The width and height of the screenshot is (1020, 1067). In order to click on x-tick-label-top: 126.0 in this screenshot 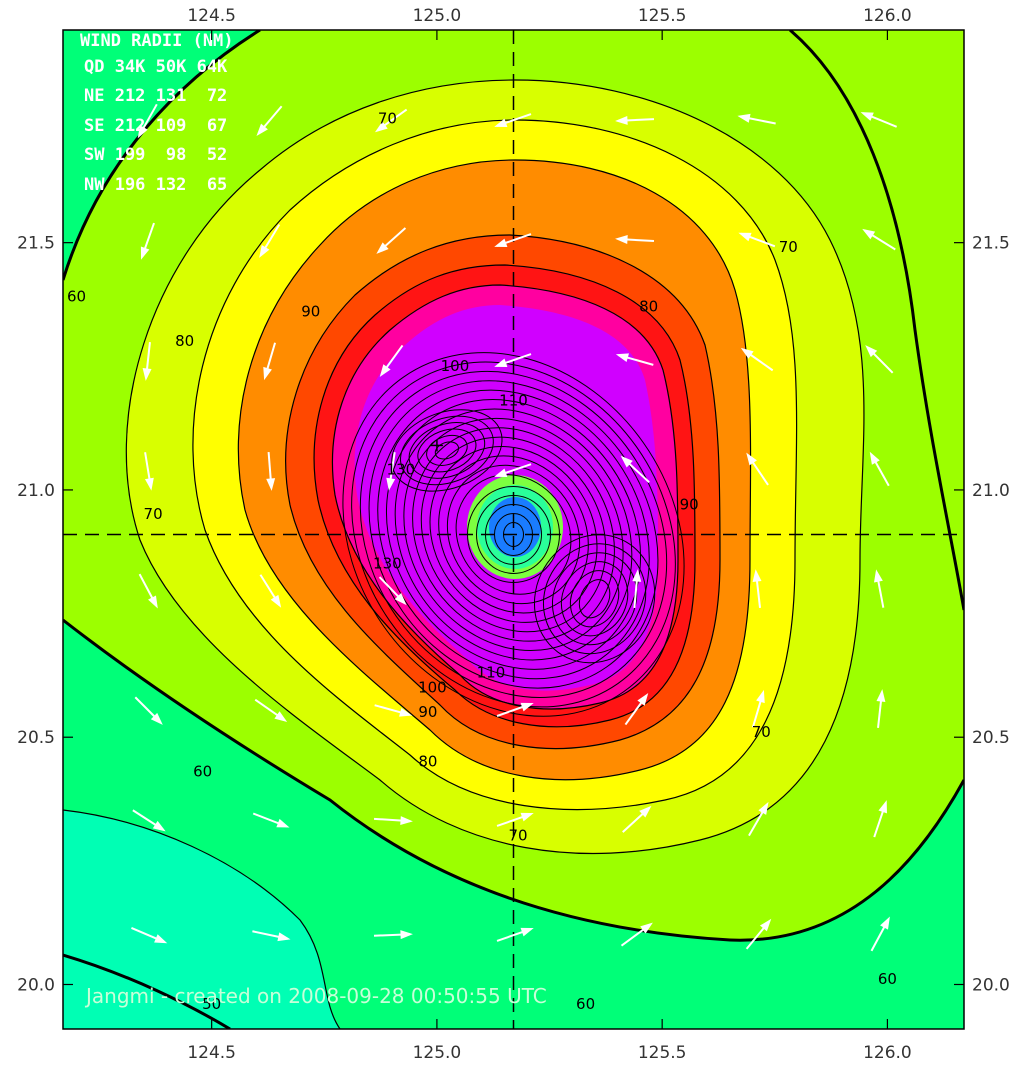, I will do `click(887, 16)`.